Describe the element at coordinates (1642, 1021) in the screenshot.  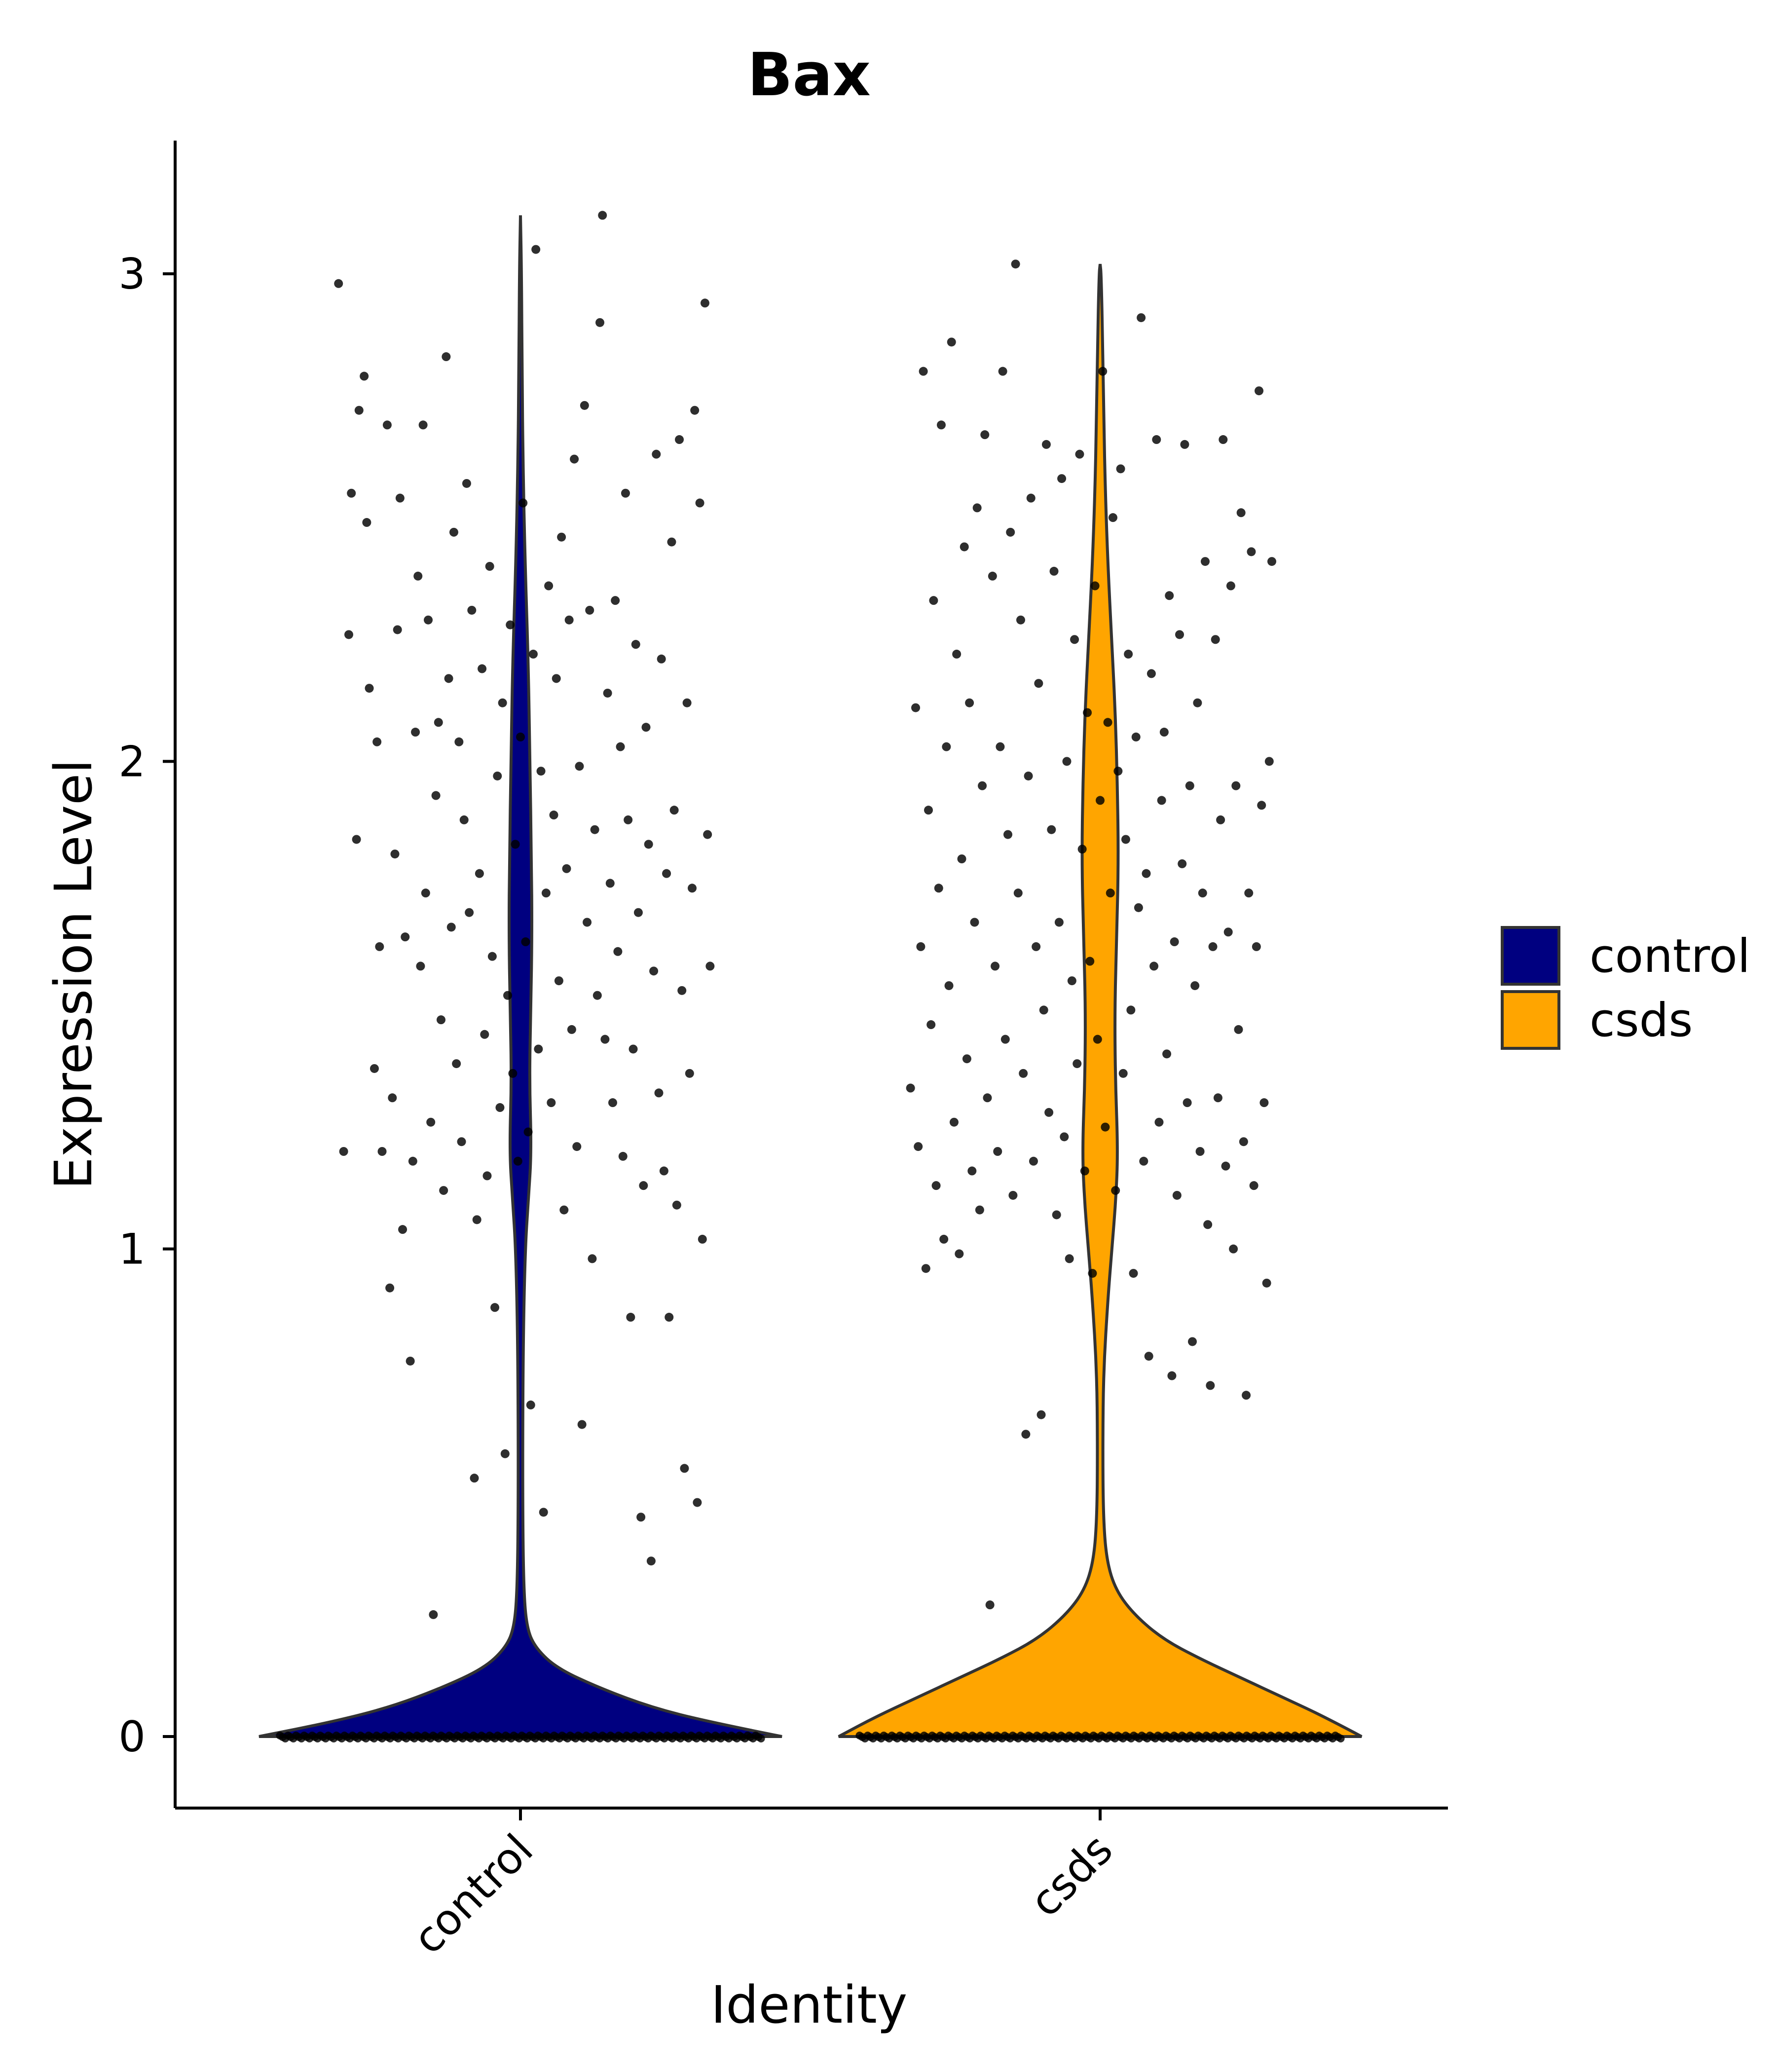
I see `legend-label-csds: csds` at that location.